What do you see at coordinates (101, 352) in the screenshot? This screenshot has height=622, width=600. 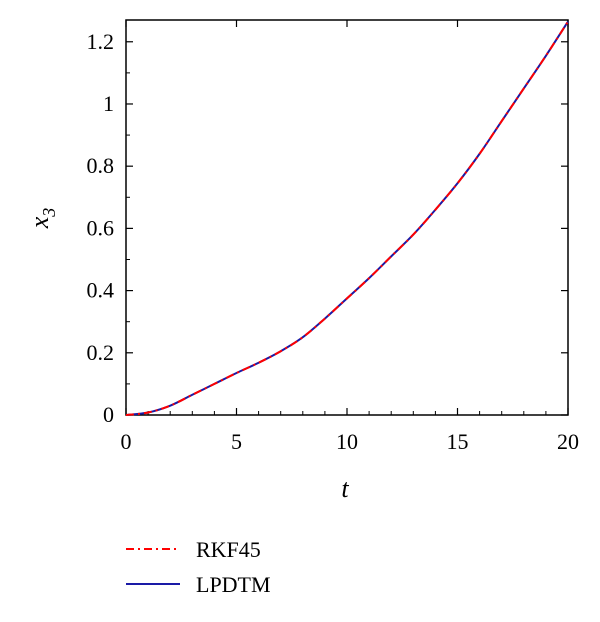 I see `y-tick-label: 0.2` at bounding box center [101, 352].